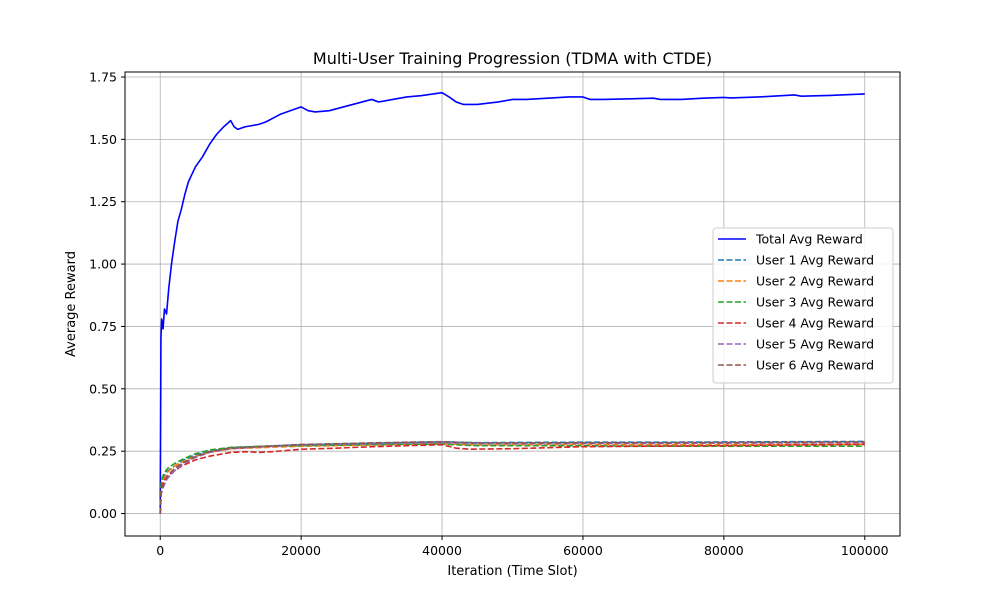  What do you see at coordinates (583, 550) in the screenshot?
I see `x-tick-label: 60000` at bounding box center [583, 550].